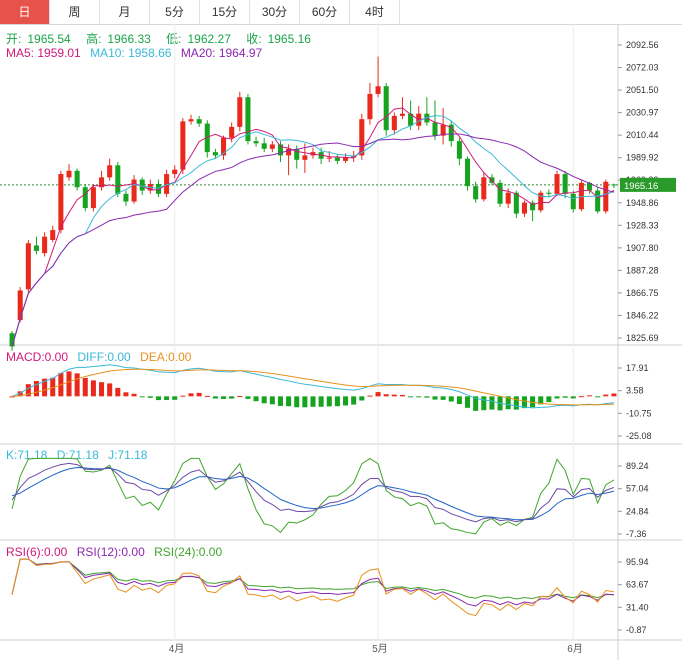 The width and height of the screenshot is (682, 665). Describe the element at coordinates (175, 12) in the screenshot. I see `tab-4: 5分` at that location.